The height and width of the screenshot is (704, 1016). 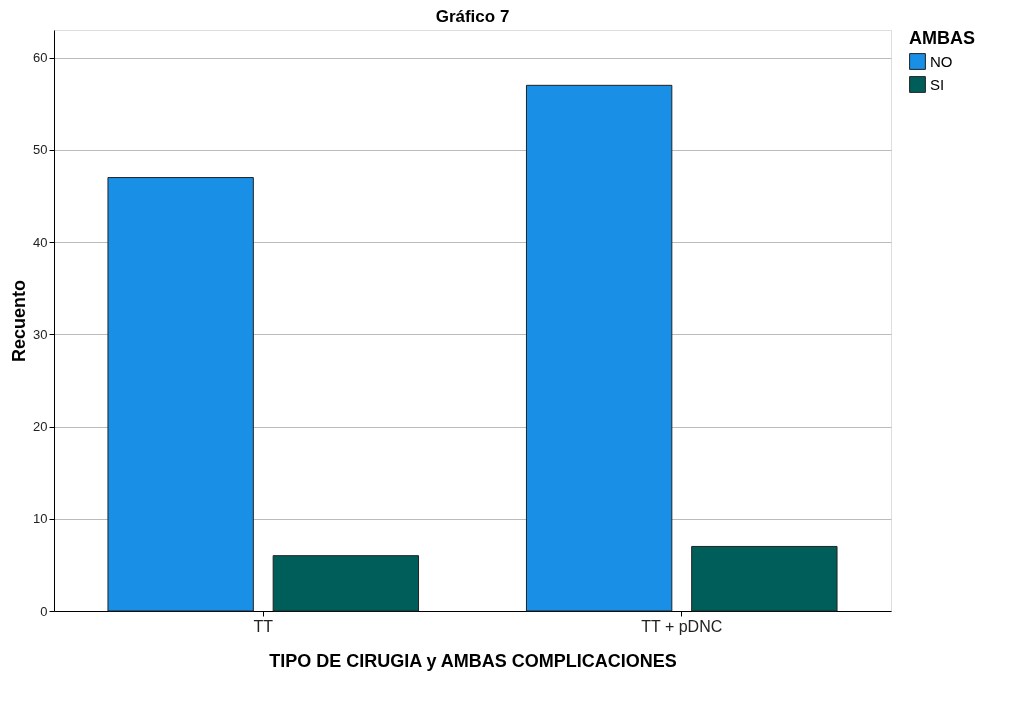 I want to click on x-tick-label: TT, so click(x=263, y=626).